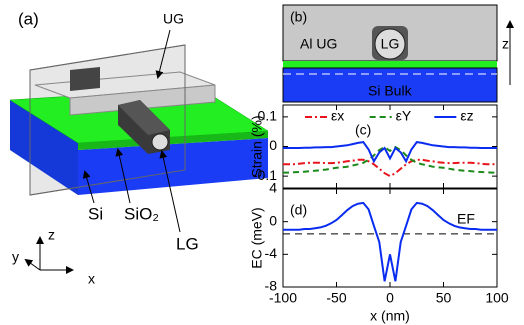 Image resolution: width=524 pixels, height=325 pixels. Describe the element at coordinates (466, 219) in the screenshot. I see `reference-label: EF` at that location.